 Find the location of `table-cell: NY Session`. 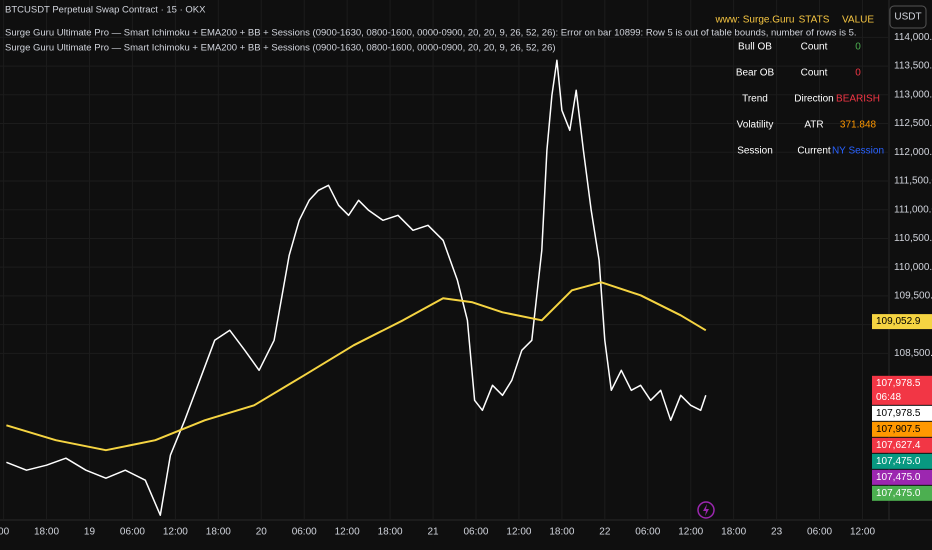

table-cell: NY Session is located at coordinates (858, 151).